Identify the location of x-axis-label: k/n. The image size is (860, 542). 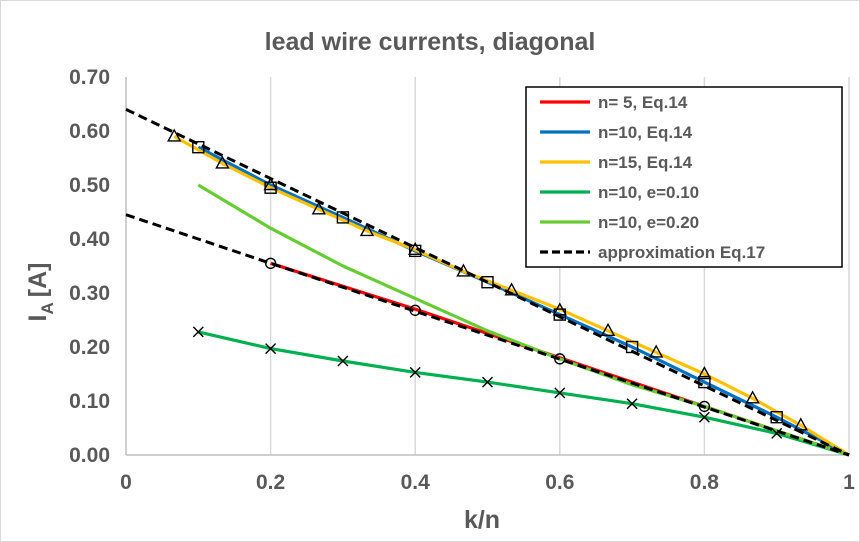
(482, 520).